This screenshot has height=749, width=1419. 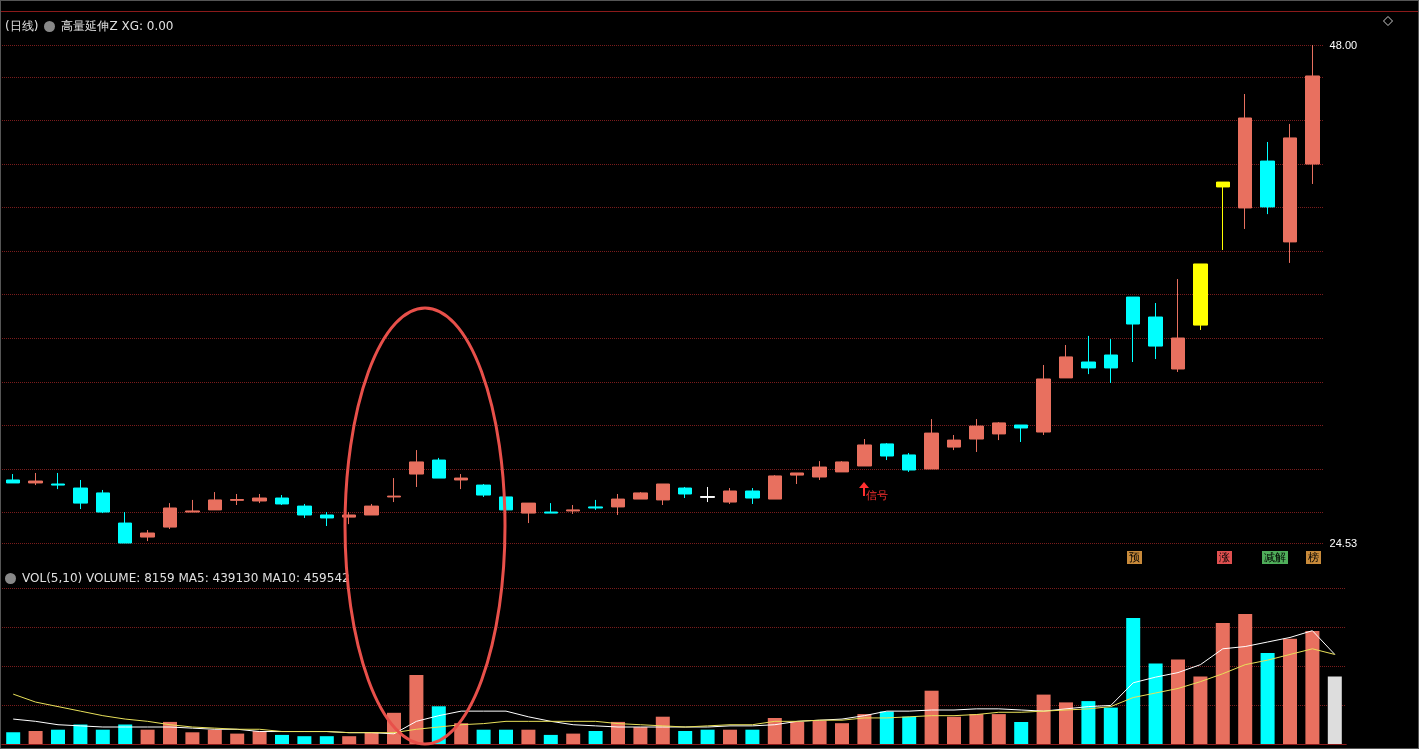 What do you see at coordinates (1343, 543) in the screenshot?
I see `y-tick-label: 24.53` at bounding box center [1343, 543].